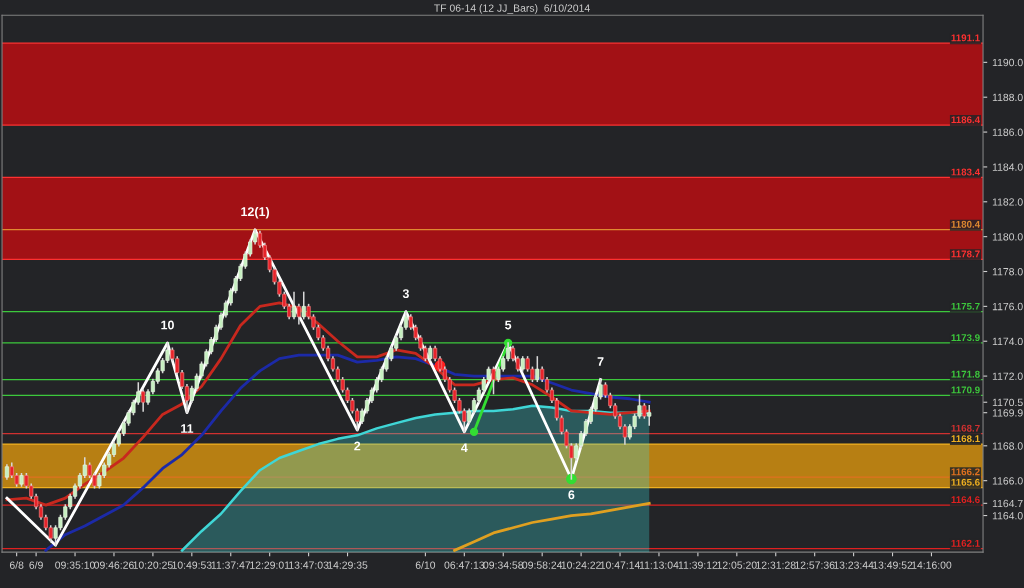  What do you see at coordinates (1007, 202) in the screenshot?
I see `y-tick-label: 1182.0` at bounding box center [1007, 202].